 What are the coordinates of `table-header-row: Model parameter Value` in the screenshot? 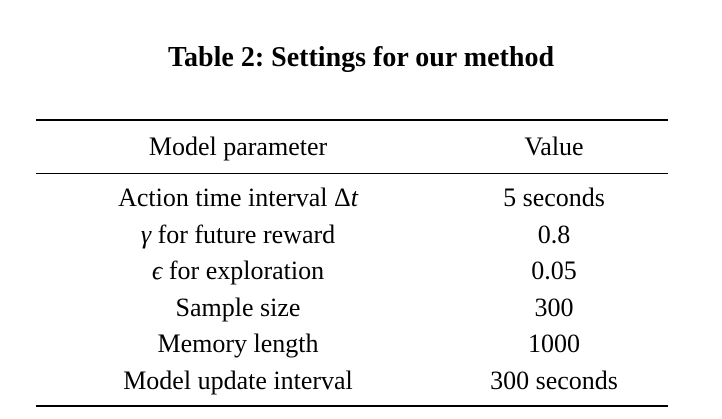 It's located at (352, 147).